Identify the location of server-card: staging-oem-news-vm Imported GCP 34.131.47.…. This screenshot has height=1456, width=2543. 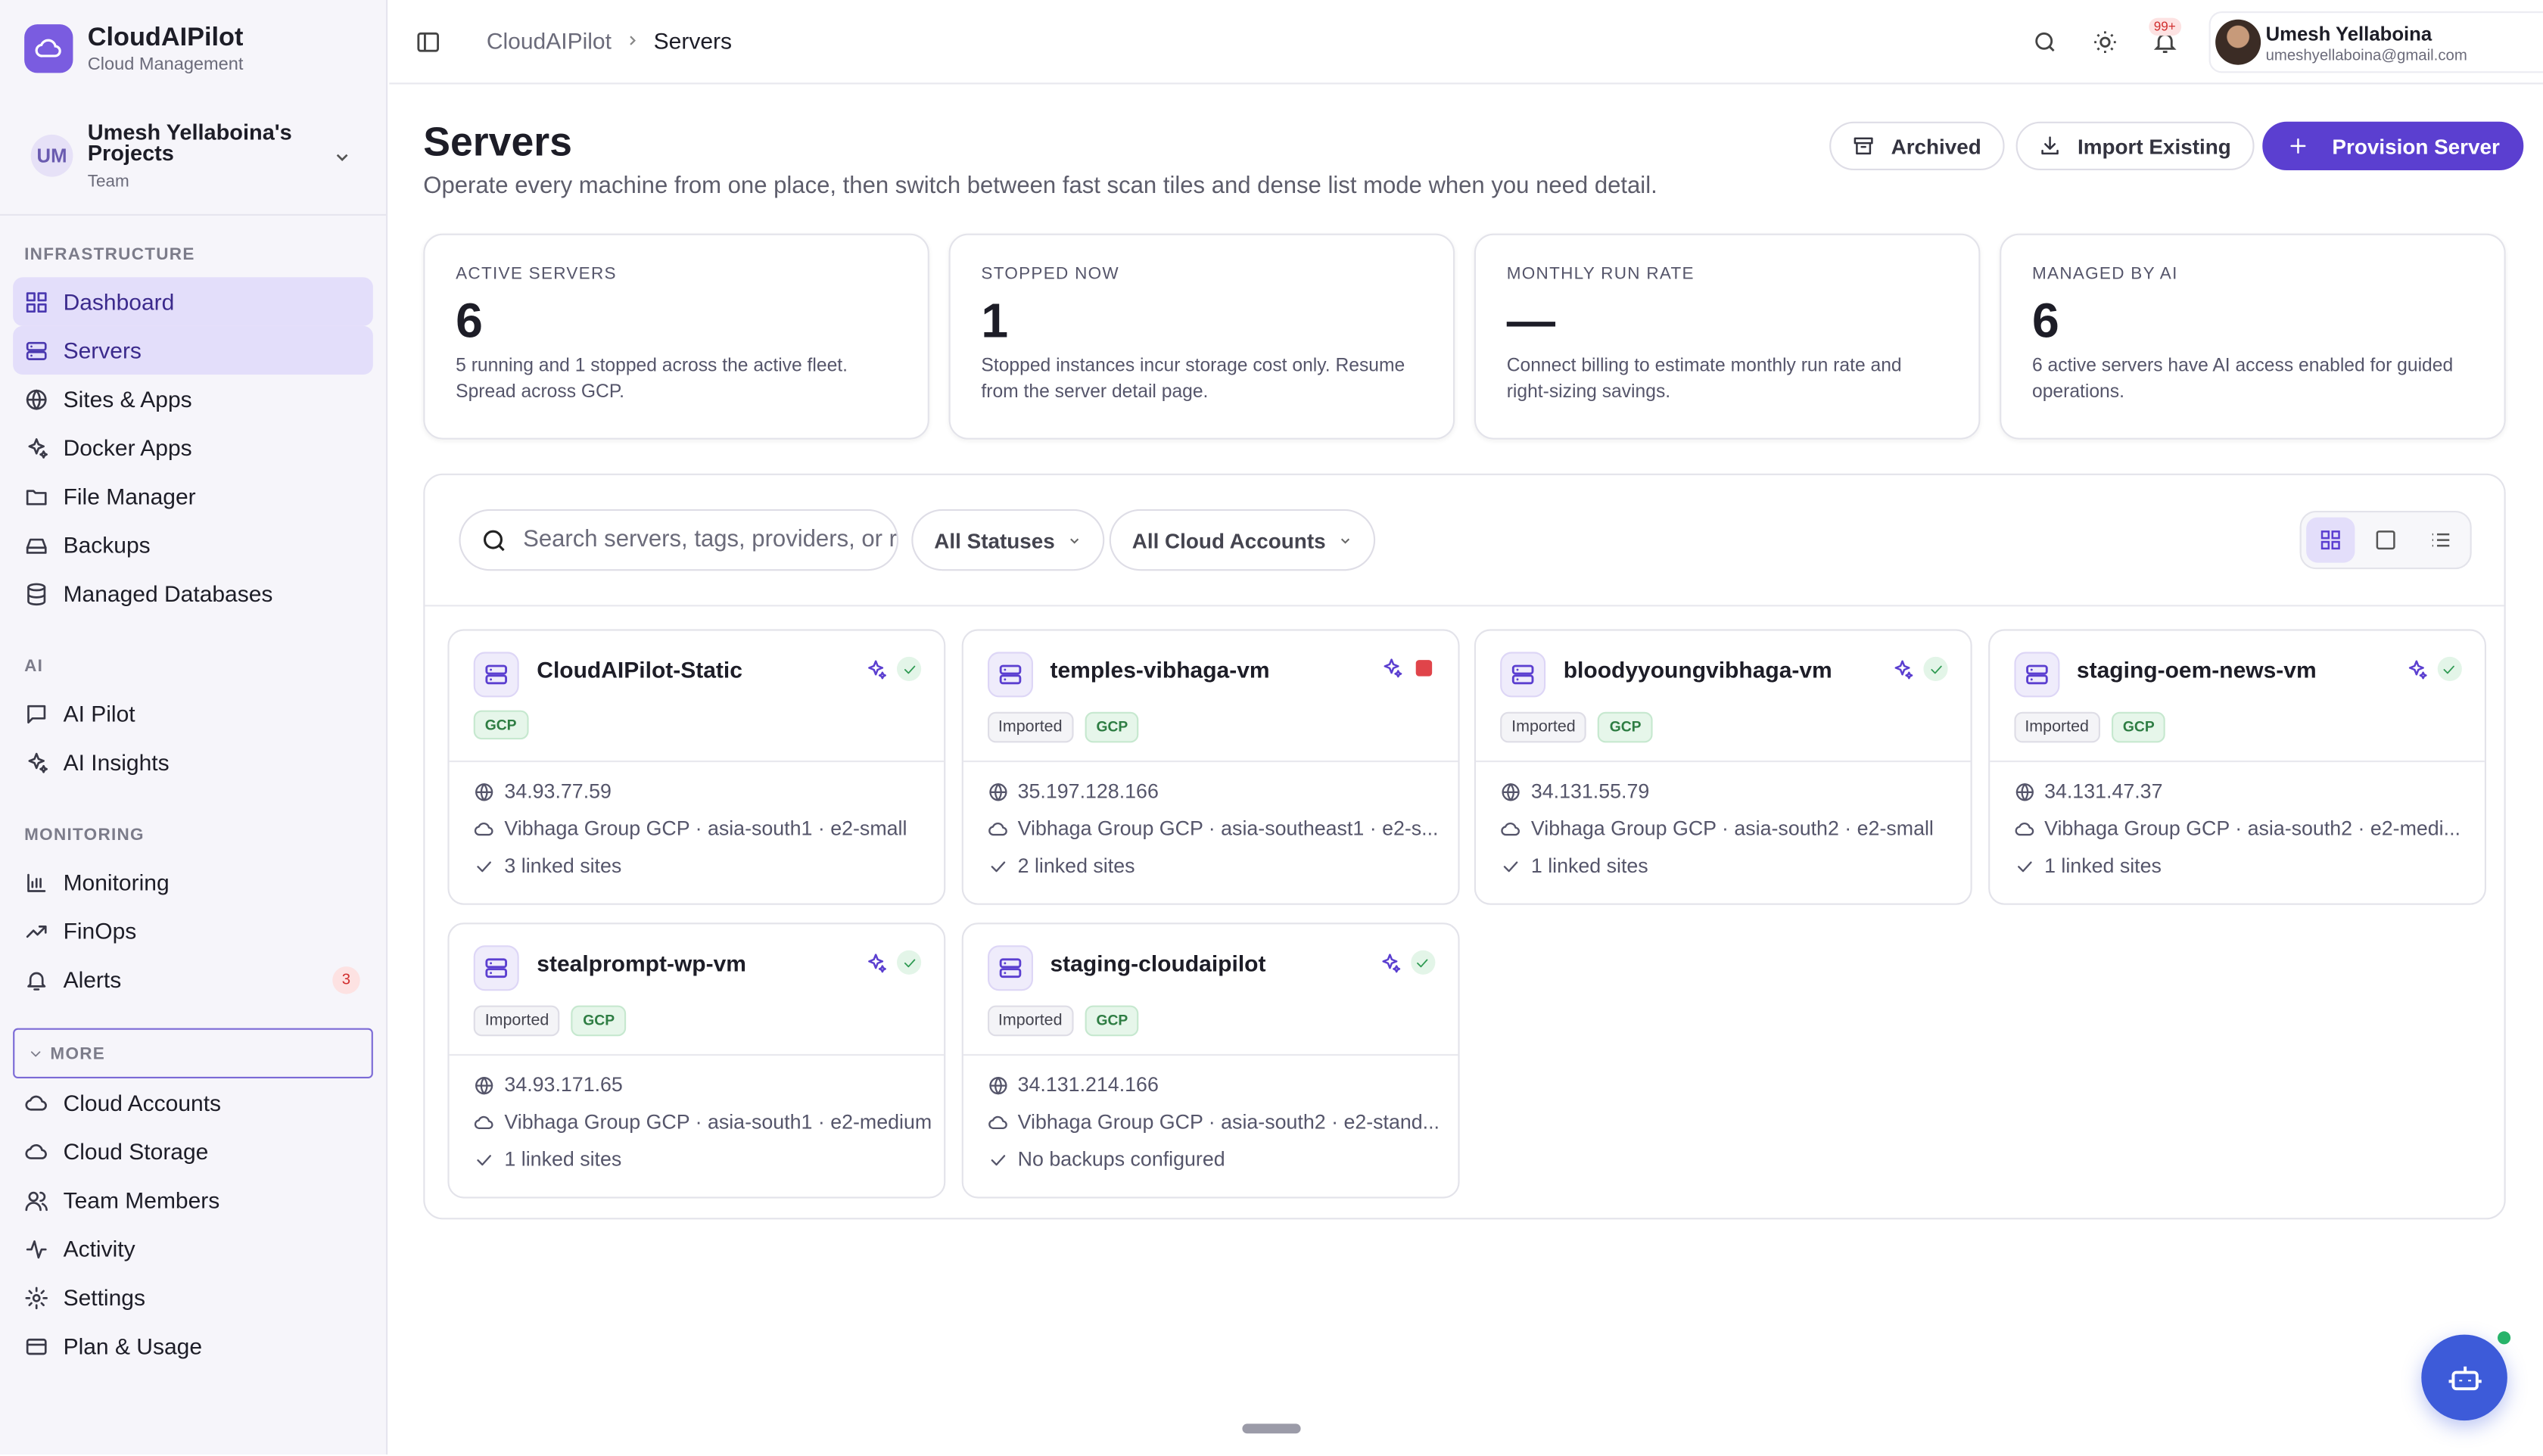
(2236, 767).